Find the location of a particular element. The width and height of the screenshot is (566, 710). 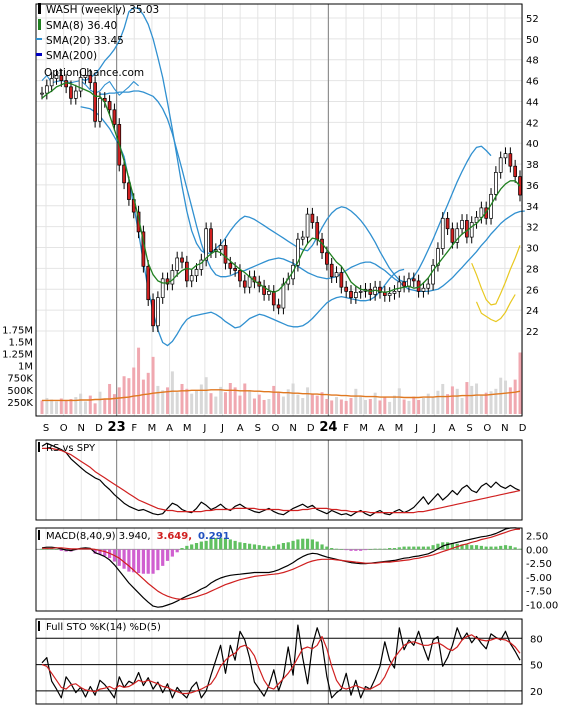

macd-tick-label: -2.50 is located at coordinates (539, 564).